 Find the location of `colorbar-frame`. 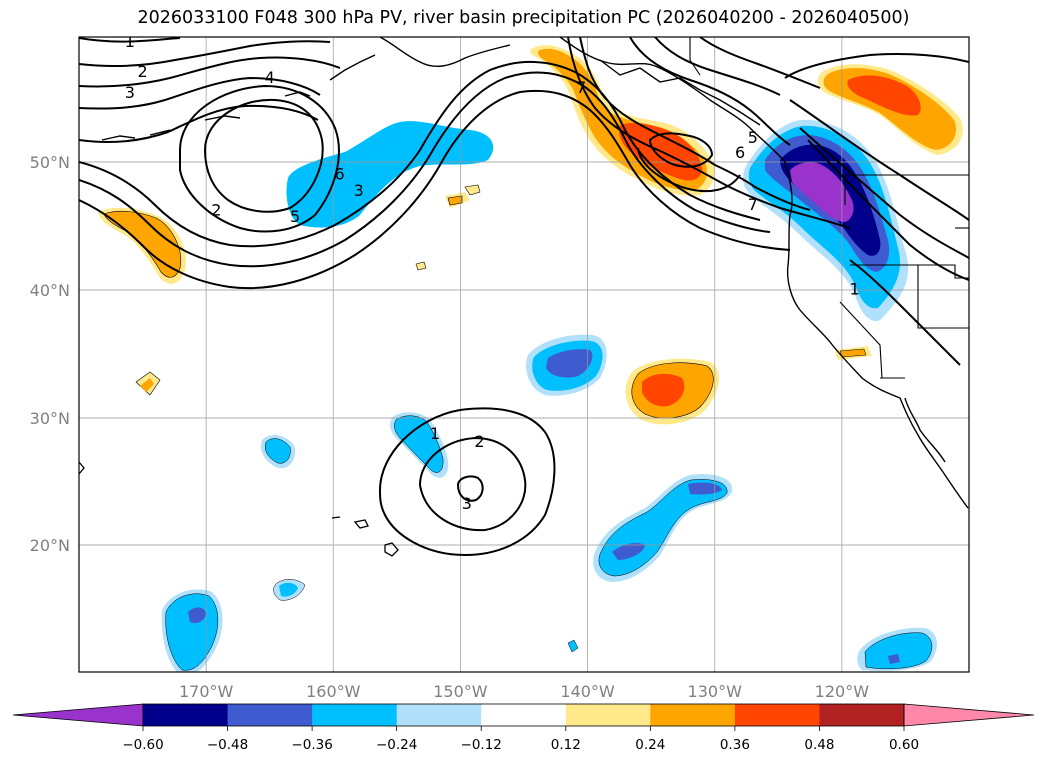

colorbar-frame is located at coordinates (523, 715).